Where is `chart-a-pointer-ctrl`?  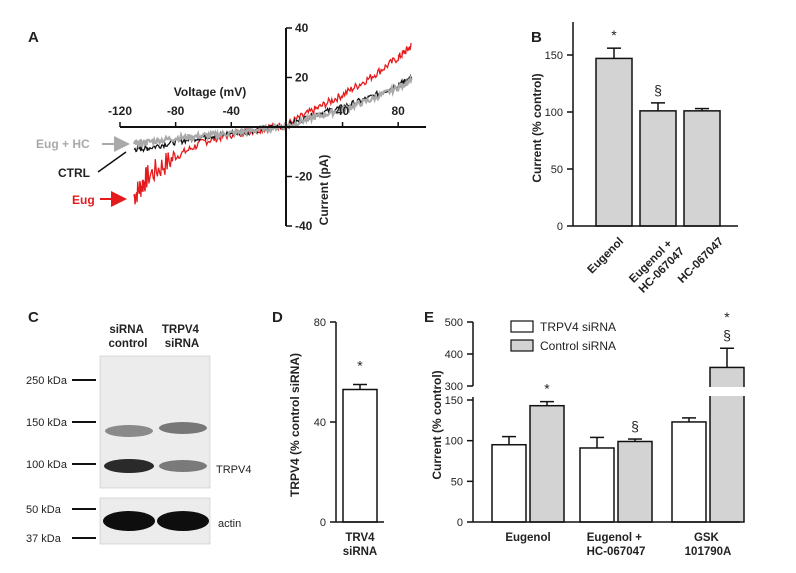
chart-a-pointer-ctrl is located at coordinates (112, 162).